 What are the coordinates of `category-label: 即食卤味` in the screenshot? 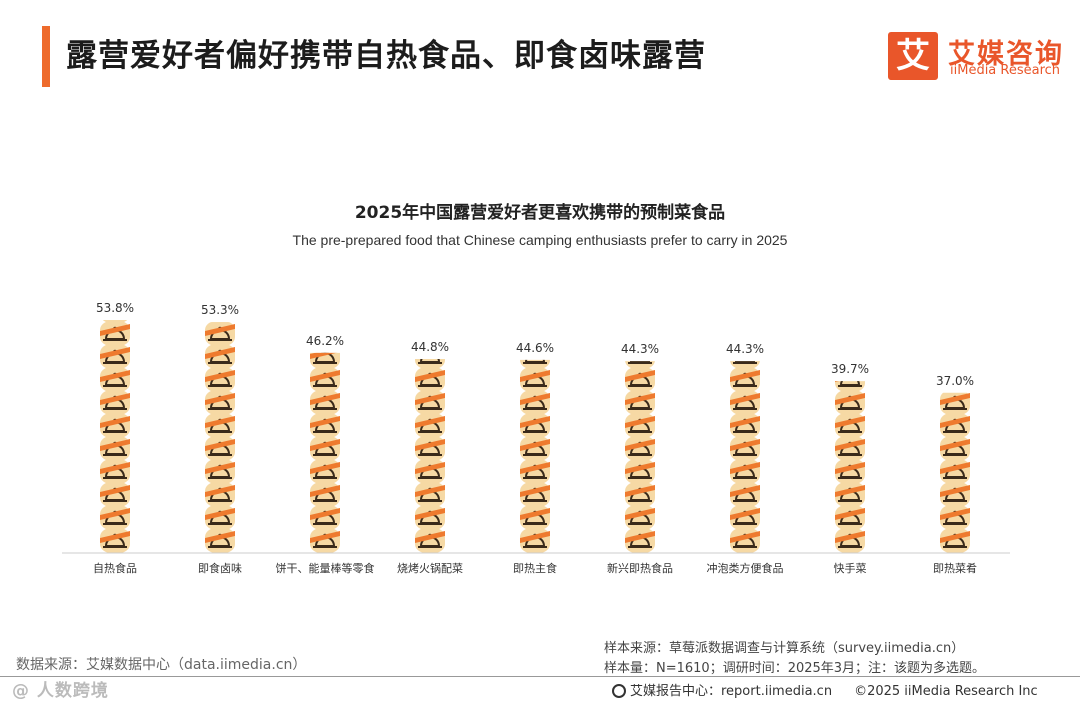 It's located at (220, 568).